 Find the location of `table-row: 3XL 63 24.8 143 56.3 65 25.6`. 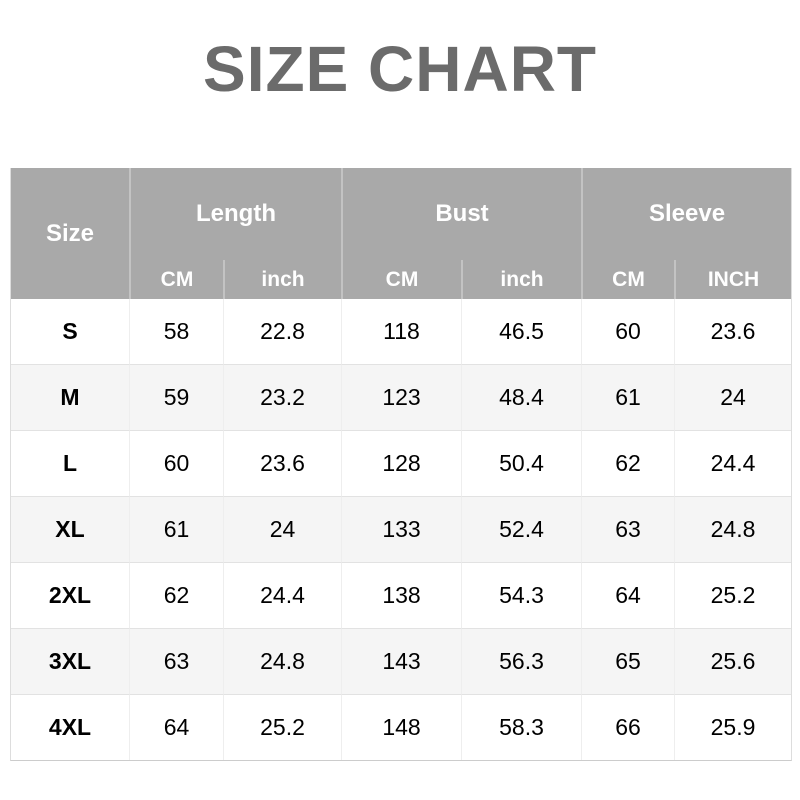

table-row: 3XL 63 24.8 143 56.3 65 25.6 is located at coordinates (401, 661).